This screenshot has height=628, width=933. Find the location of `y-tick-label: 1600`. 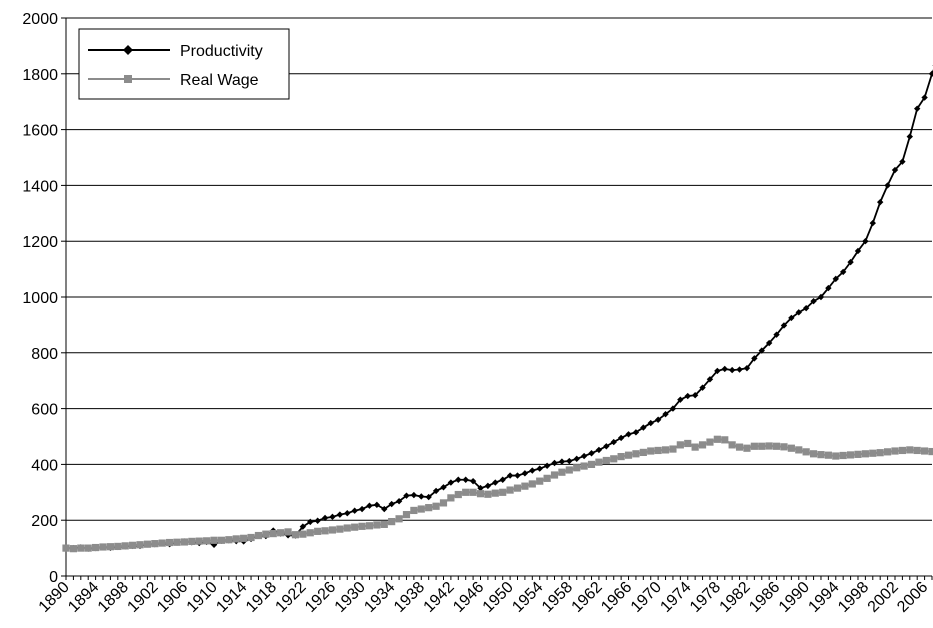

y-tick-label: 1600 is located at coordinates (40, 131).